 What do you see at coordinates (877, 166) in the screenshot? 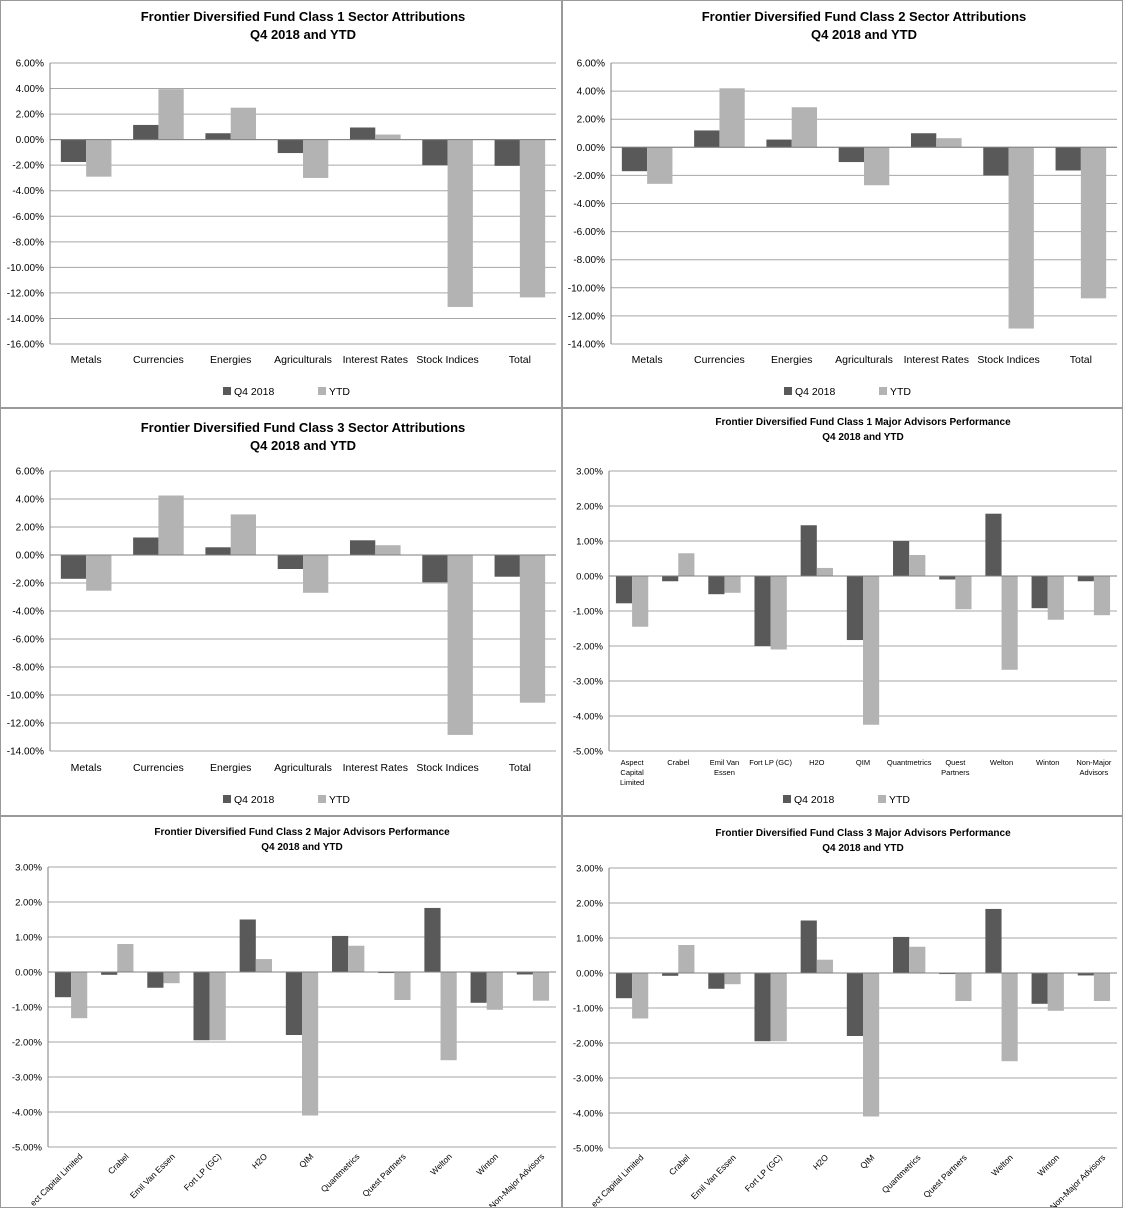
I see `bar-ytd-agriculturals` at bounding box center [877, 166].